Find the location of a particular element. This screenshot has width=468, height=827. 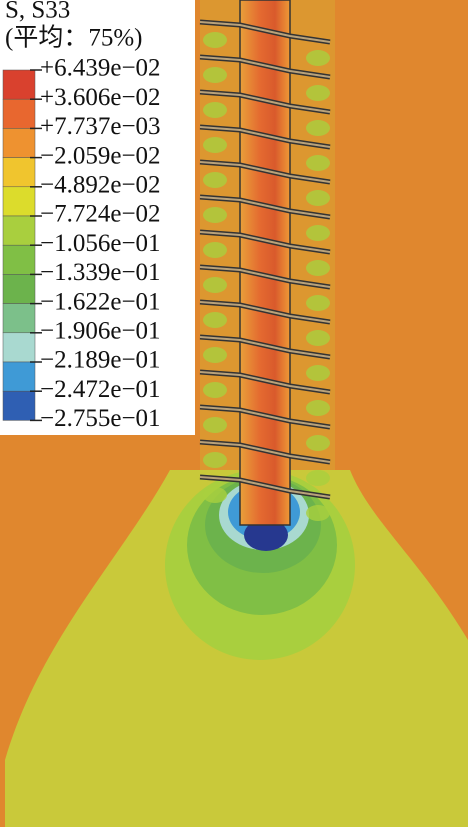

legend-label: −1.056e−01 is located at coordinates (100, 243).